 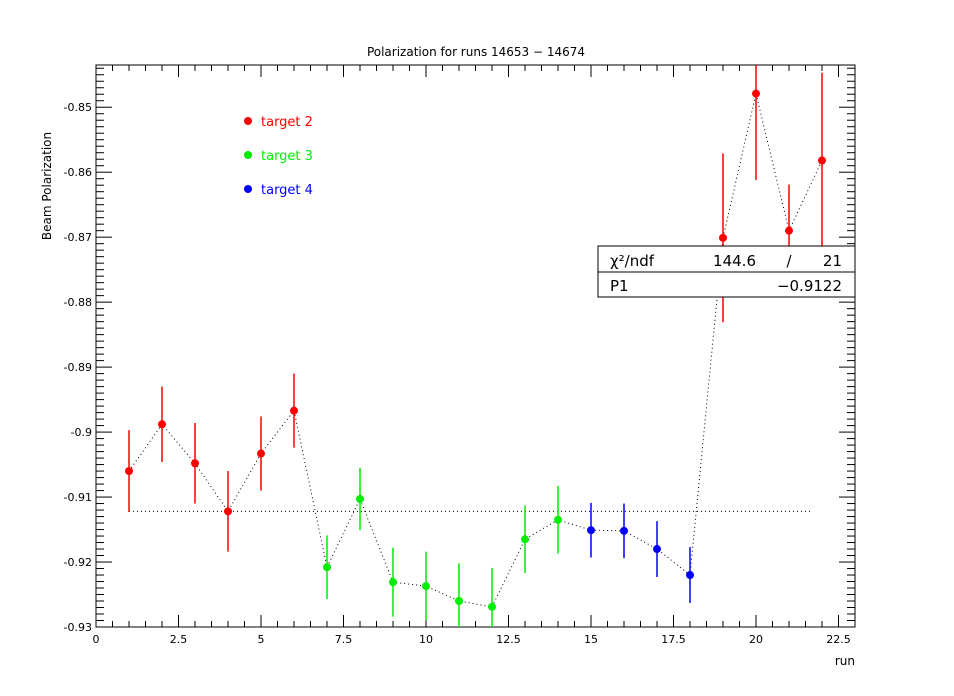 What do you see at coordinates (78, 627) in the screenshot?
I see `y-tick-label: -0.93` at bounding box center [78, 627].